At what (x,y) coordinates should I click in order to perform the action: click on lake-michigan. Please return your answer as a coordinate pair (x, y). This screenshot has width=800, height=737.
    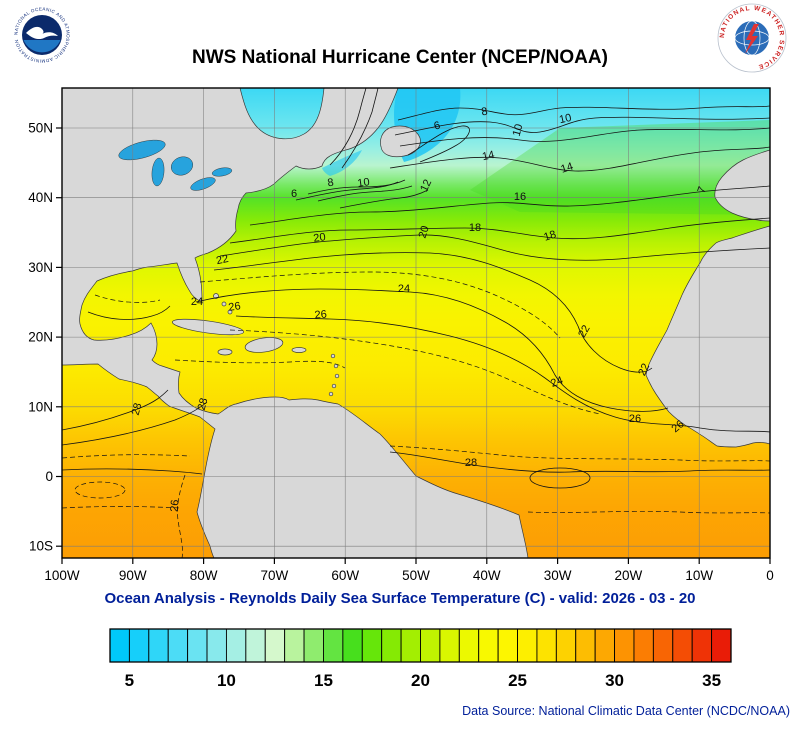
    Looking at the image, I should click on (158, 172).